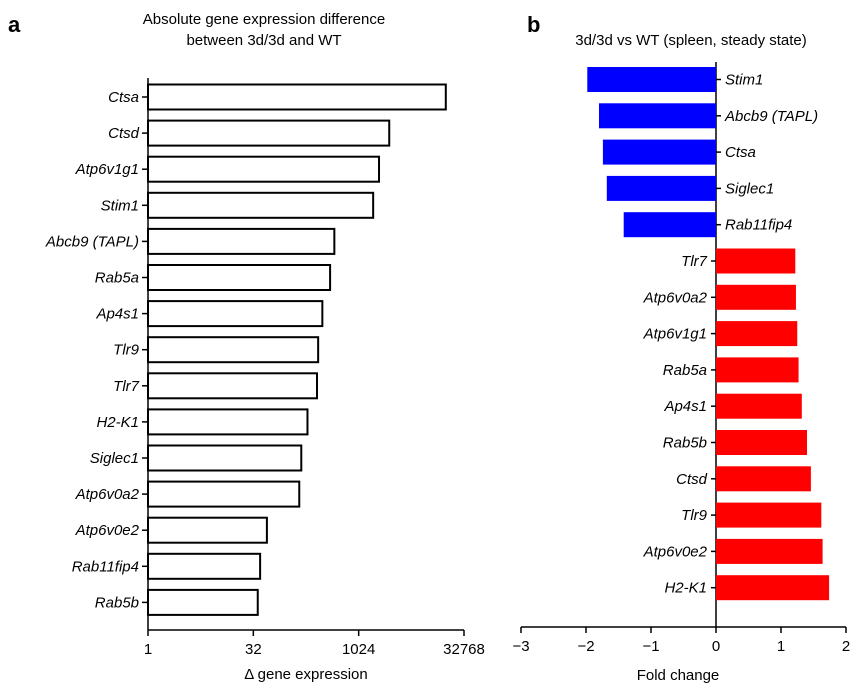  What do you see at coordinates (117, 422) in the screenshot?
I see `panel-a-category-label: H2-K1` at bounding box center [117, 422].